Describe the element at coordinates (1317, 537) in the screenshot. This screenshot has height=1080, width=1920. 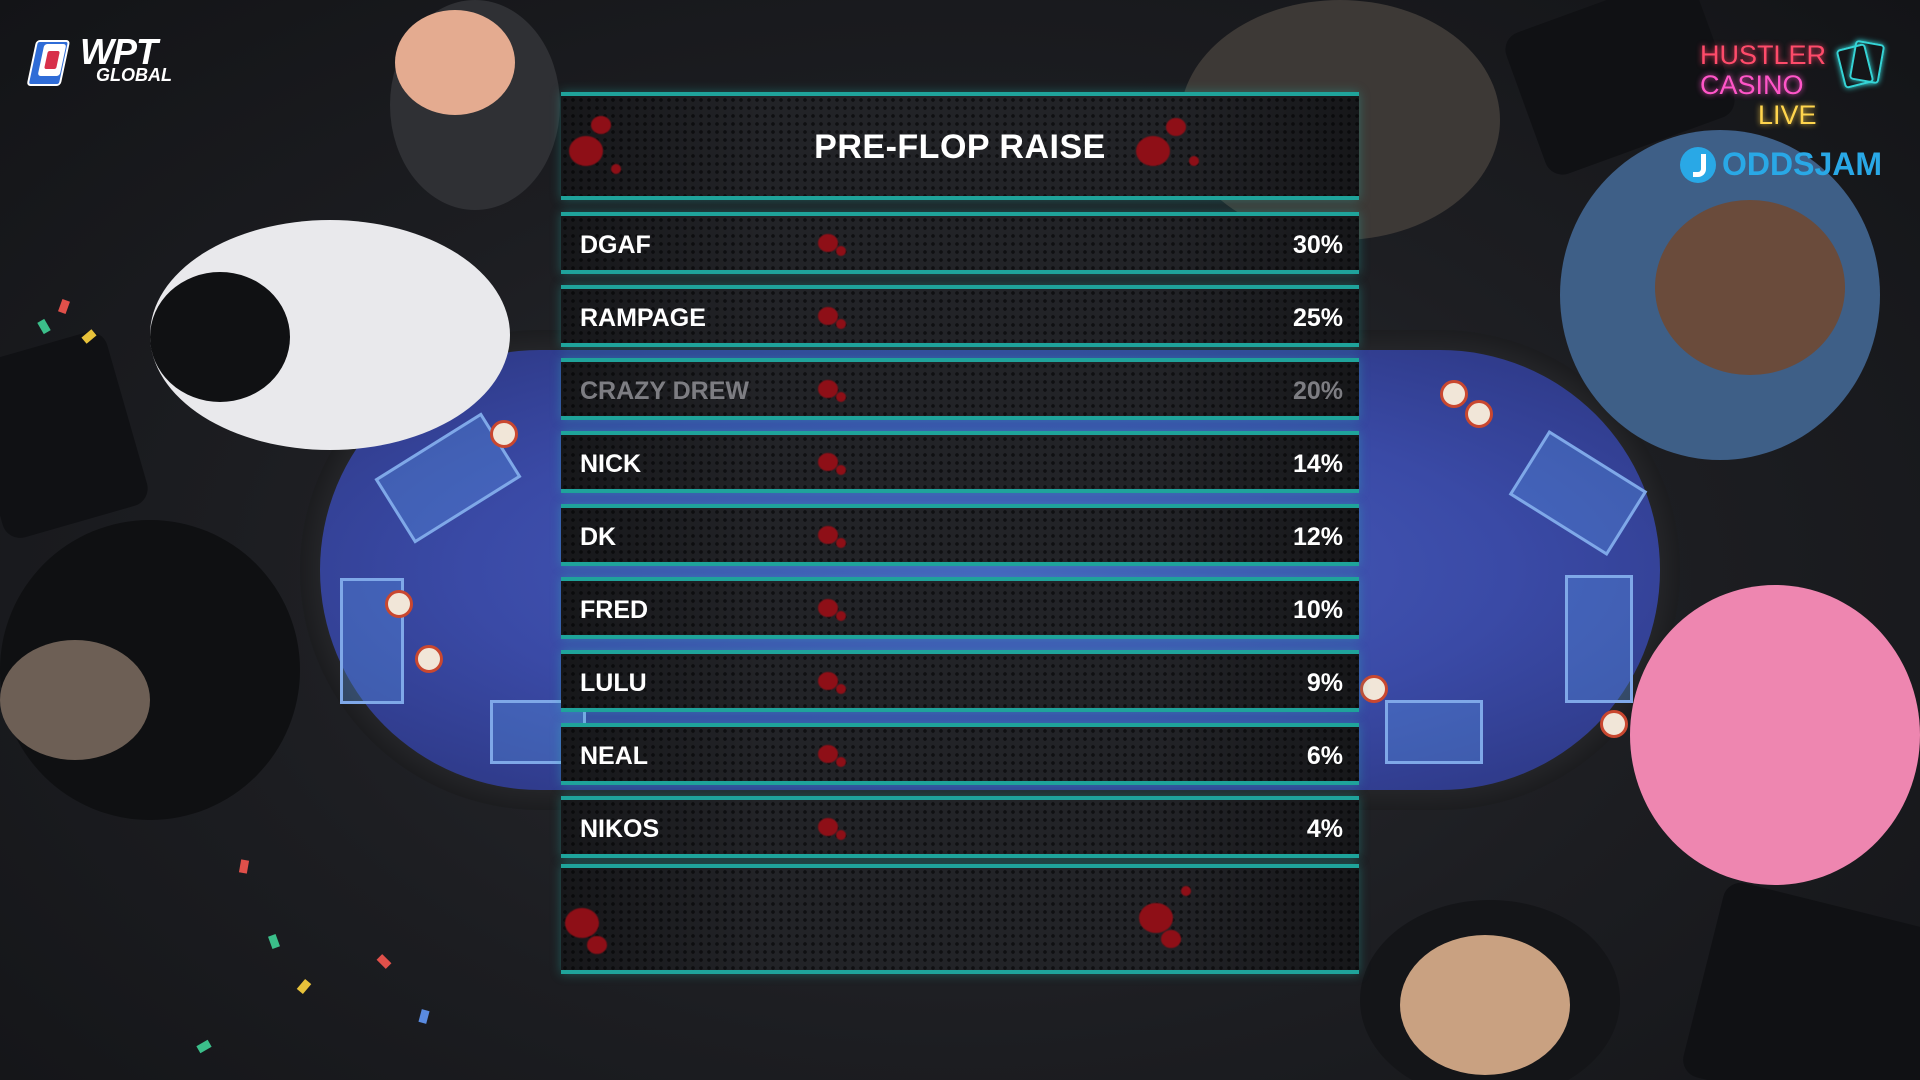
I see `player-percentage: 12%` at that location.